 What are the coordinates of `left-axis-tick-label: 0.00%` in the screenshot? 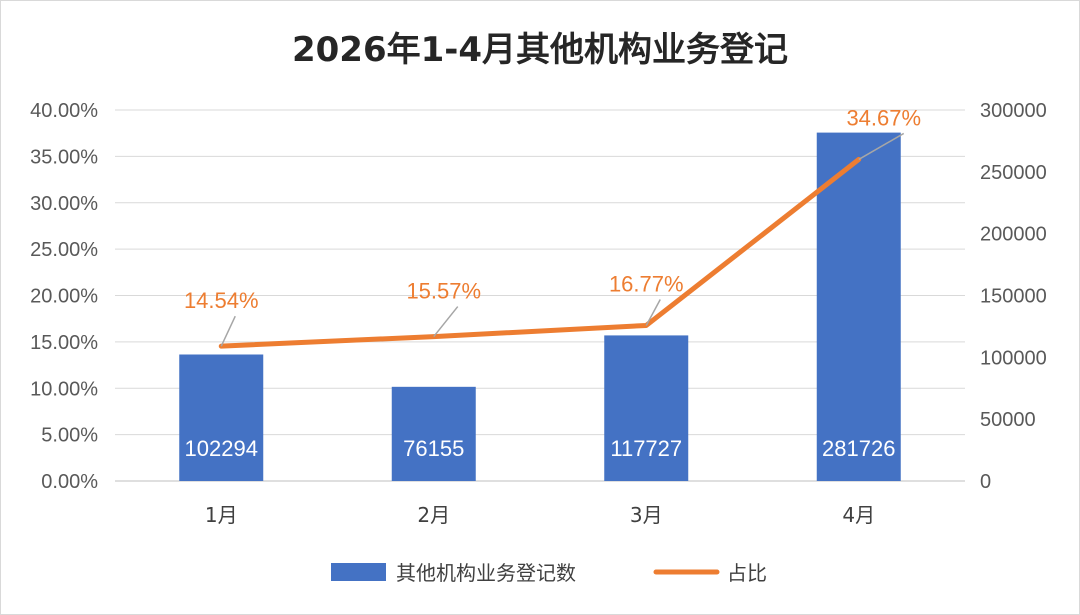 It's located at (69, 482).